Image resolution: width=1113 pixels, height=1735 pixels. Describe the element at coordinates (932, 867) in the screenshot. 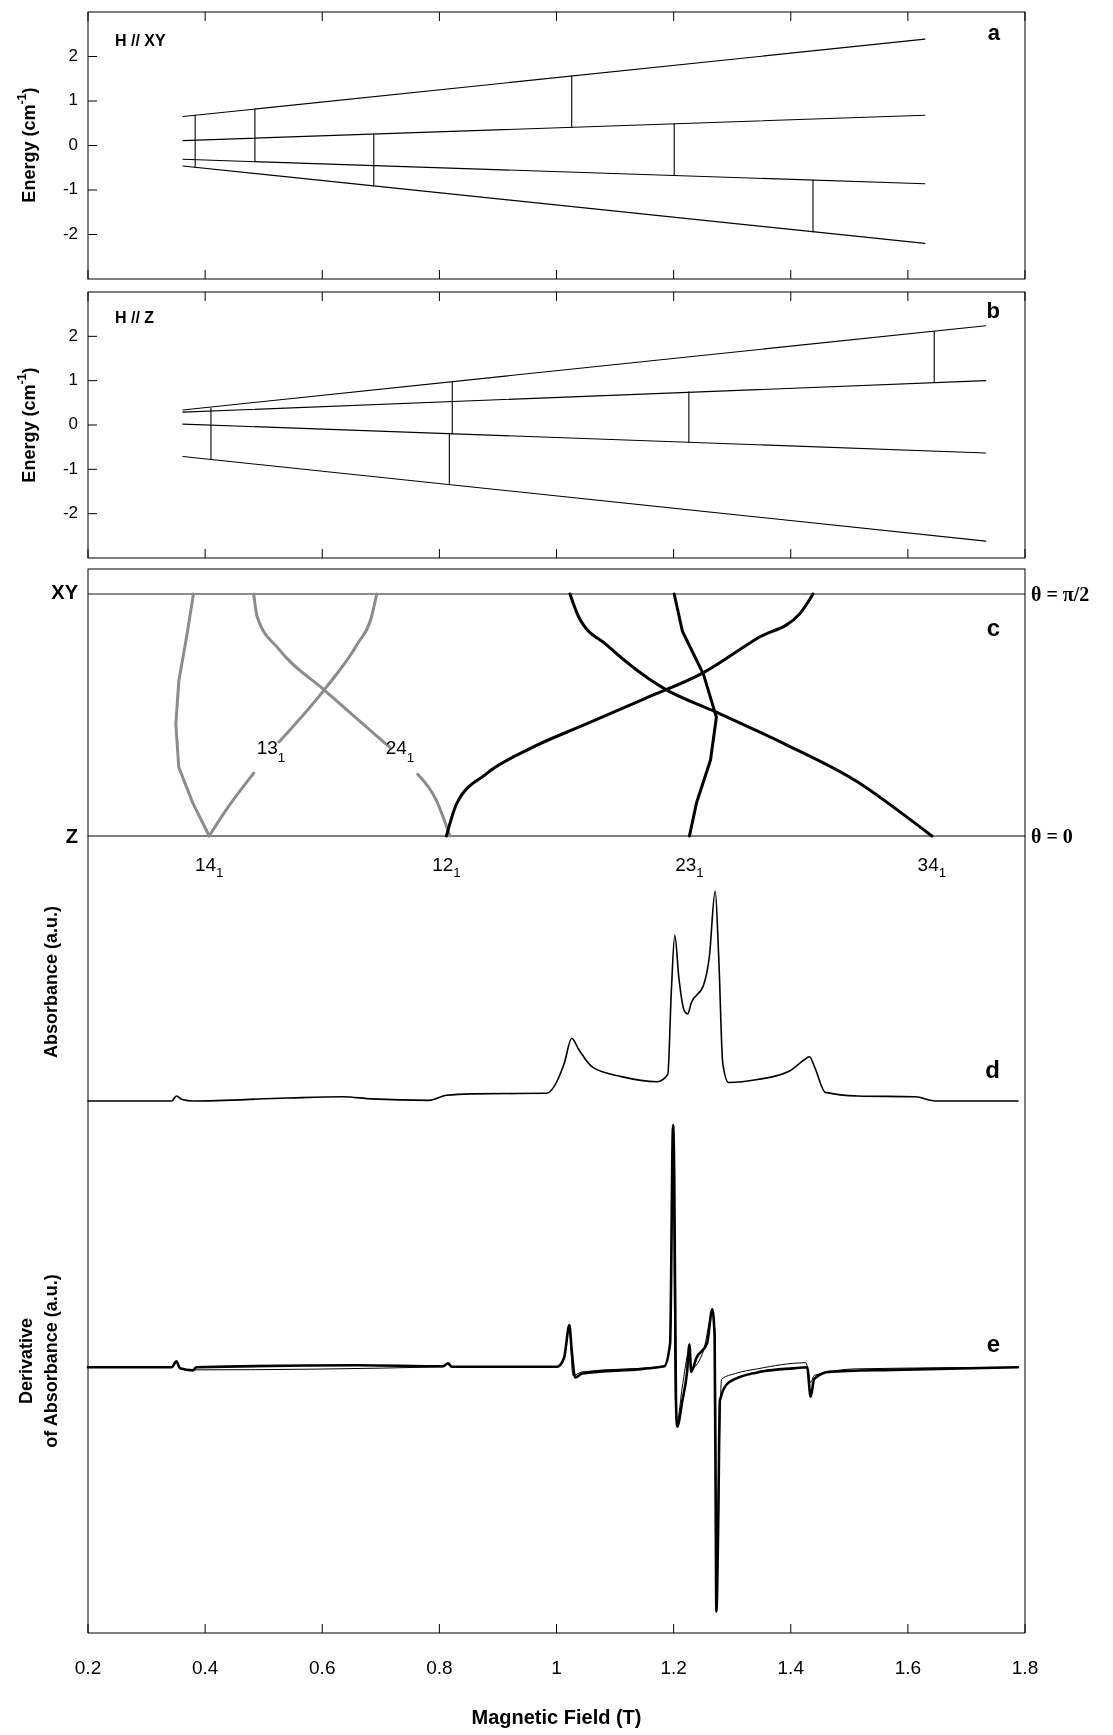

I see `annotation: 34$_{1}$` at that location.